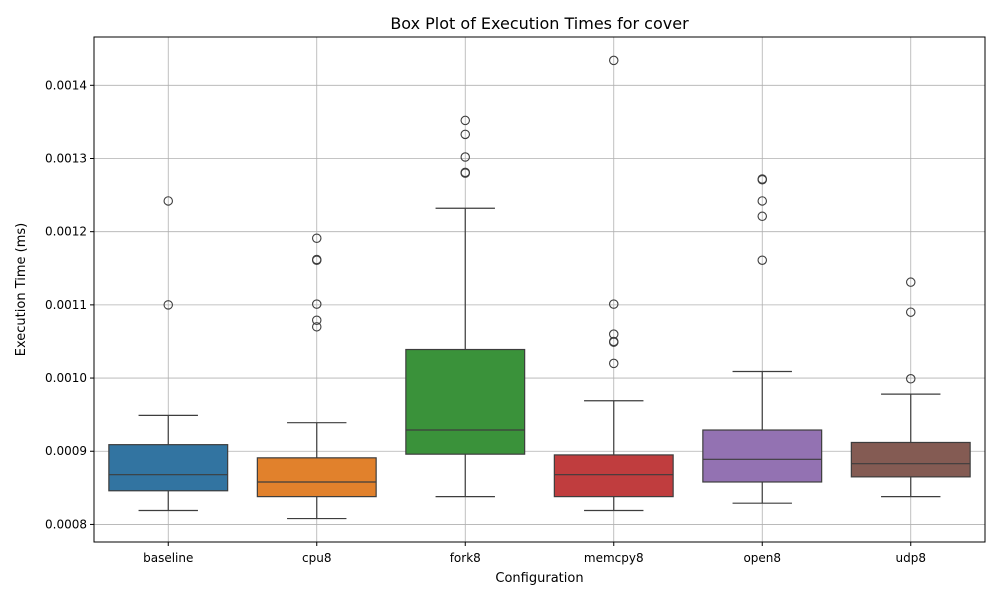  Describe the element at coordinates (168, 558) in the screenshot. I see `x-tick-label: baseline` at that location.